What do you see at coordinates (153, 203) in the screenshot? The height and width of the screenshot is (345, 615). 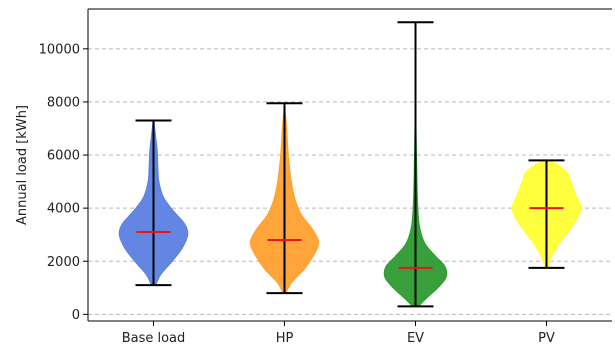 I see `violin-base-load` at bounding box center [153, 203].